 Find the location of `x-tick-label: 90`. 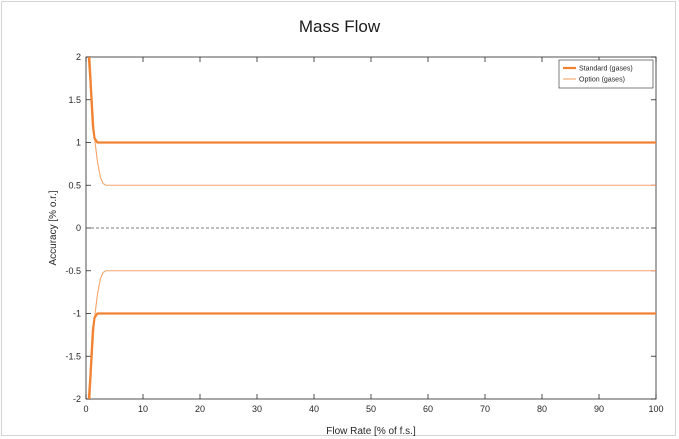

x-tick-label: 90 is located at coordinates (599, 409).